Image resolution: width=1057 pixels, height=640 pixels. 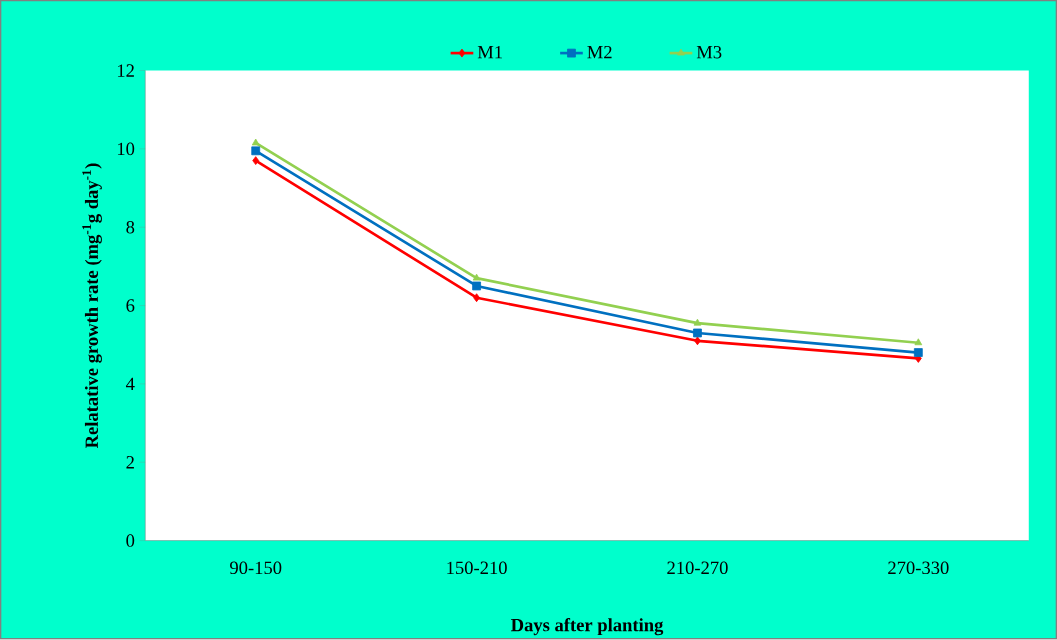 What do you see at coordinates (92, 306) in the screenshot?
I see `y-axis-title: Relatative growth rate (mg$^{-1}$g day$^{-1}$)` at bounding box center [92, 306].